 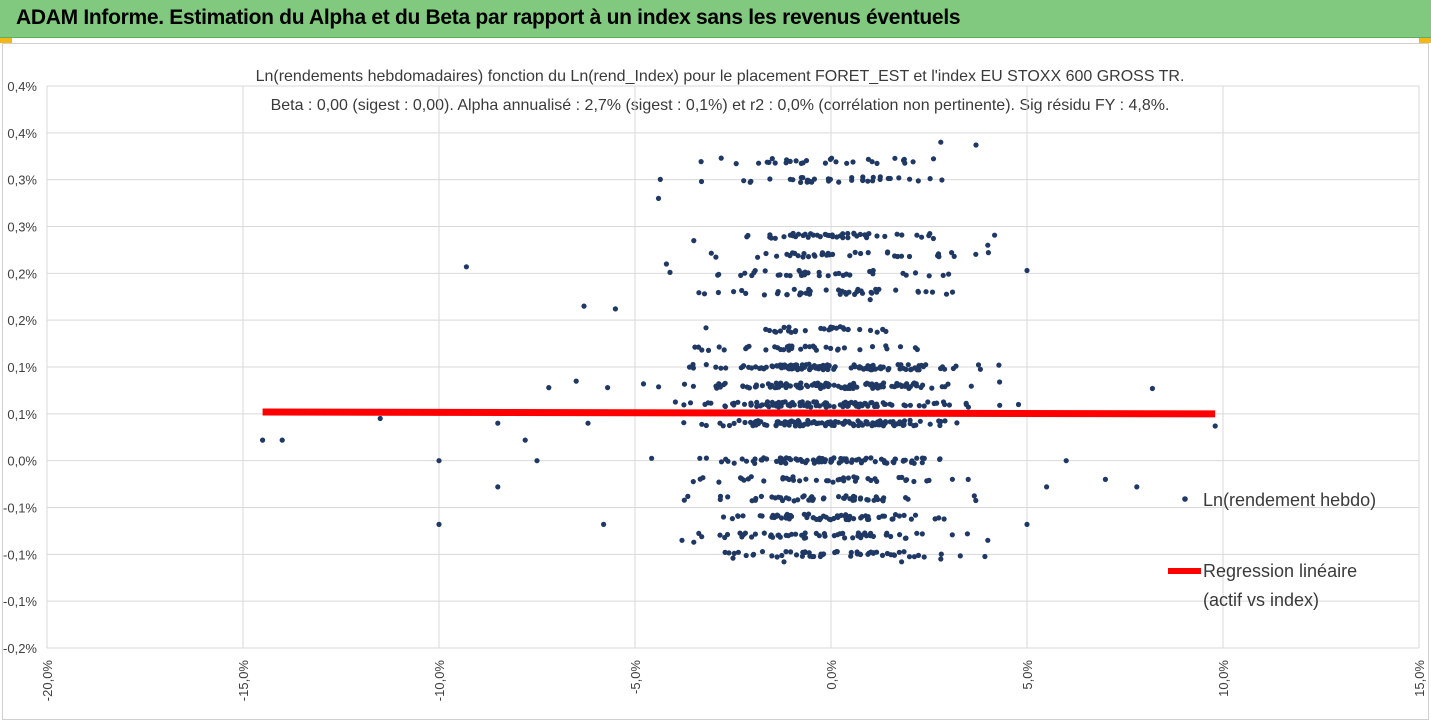 I want to click on y-tick-label: 0,2%, so click(x=22, y=273).